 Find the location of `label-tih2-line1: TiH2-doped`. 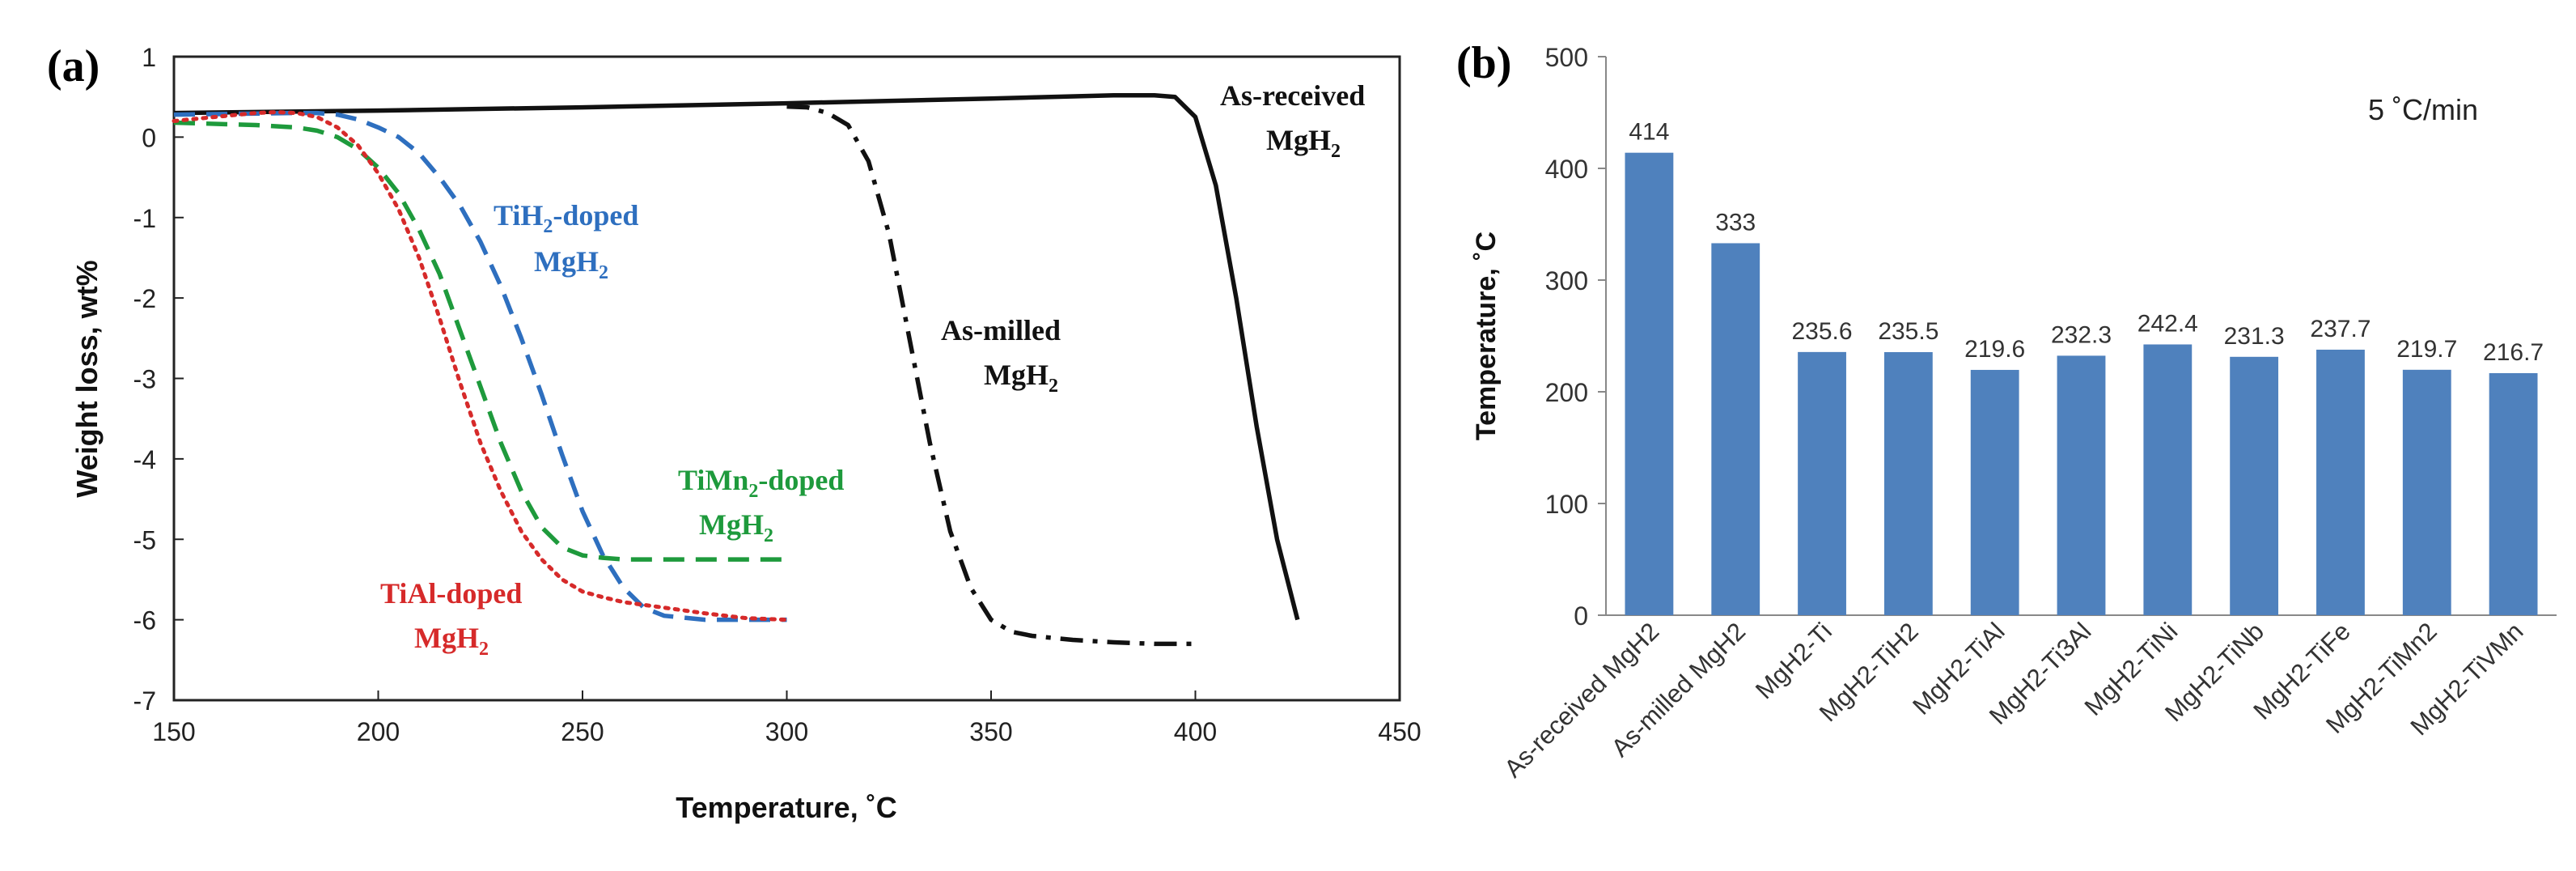

label-tih2-line1: TiH2-doped is located at coordinates (566, 218).